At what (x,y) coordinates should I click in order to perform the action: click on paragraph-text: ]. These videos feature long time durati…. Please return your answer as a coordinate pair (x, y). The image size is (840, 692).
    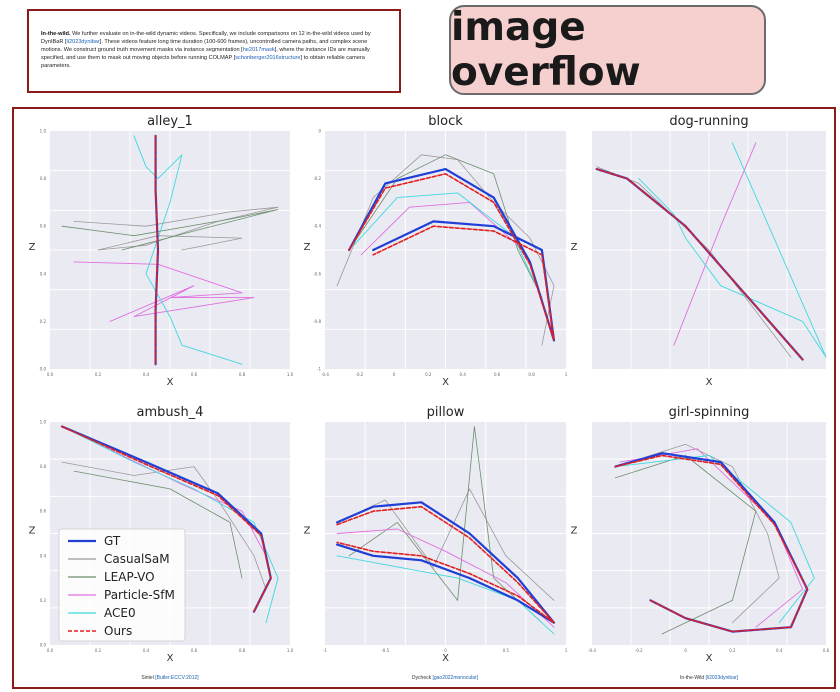
    Looking at the image, I should click on (204, 46).